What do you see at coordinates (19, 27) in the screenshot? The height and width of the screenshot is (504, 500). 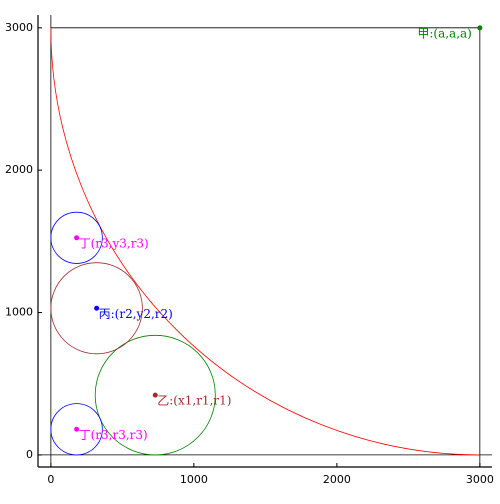 I see `y-tick-label: 3000` at bounding box center [19, 27].